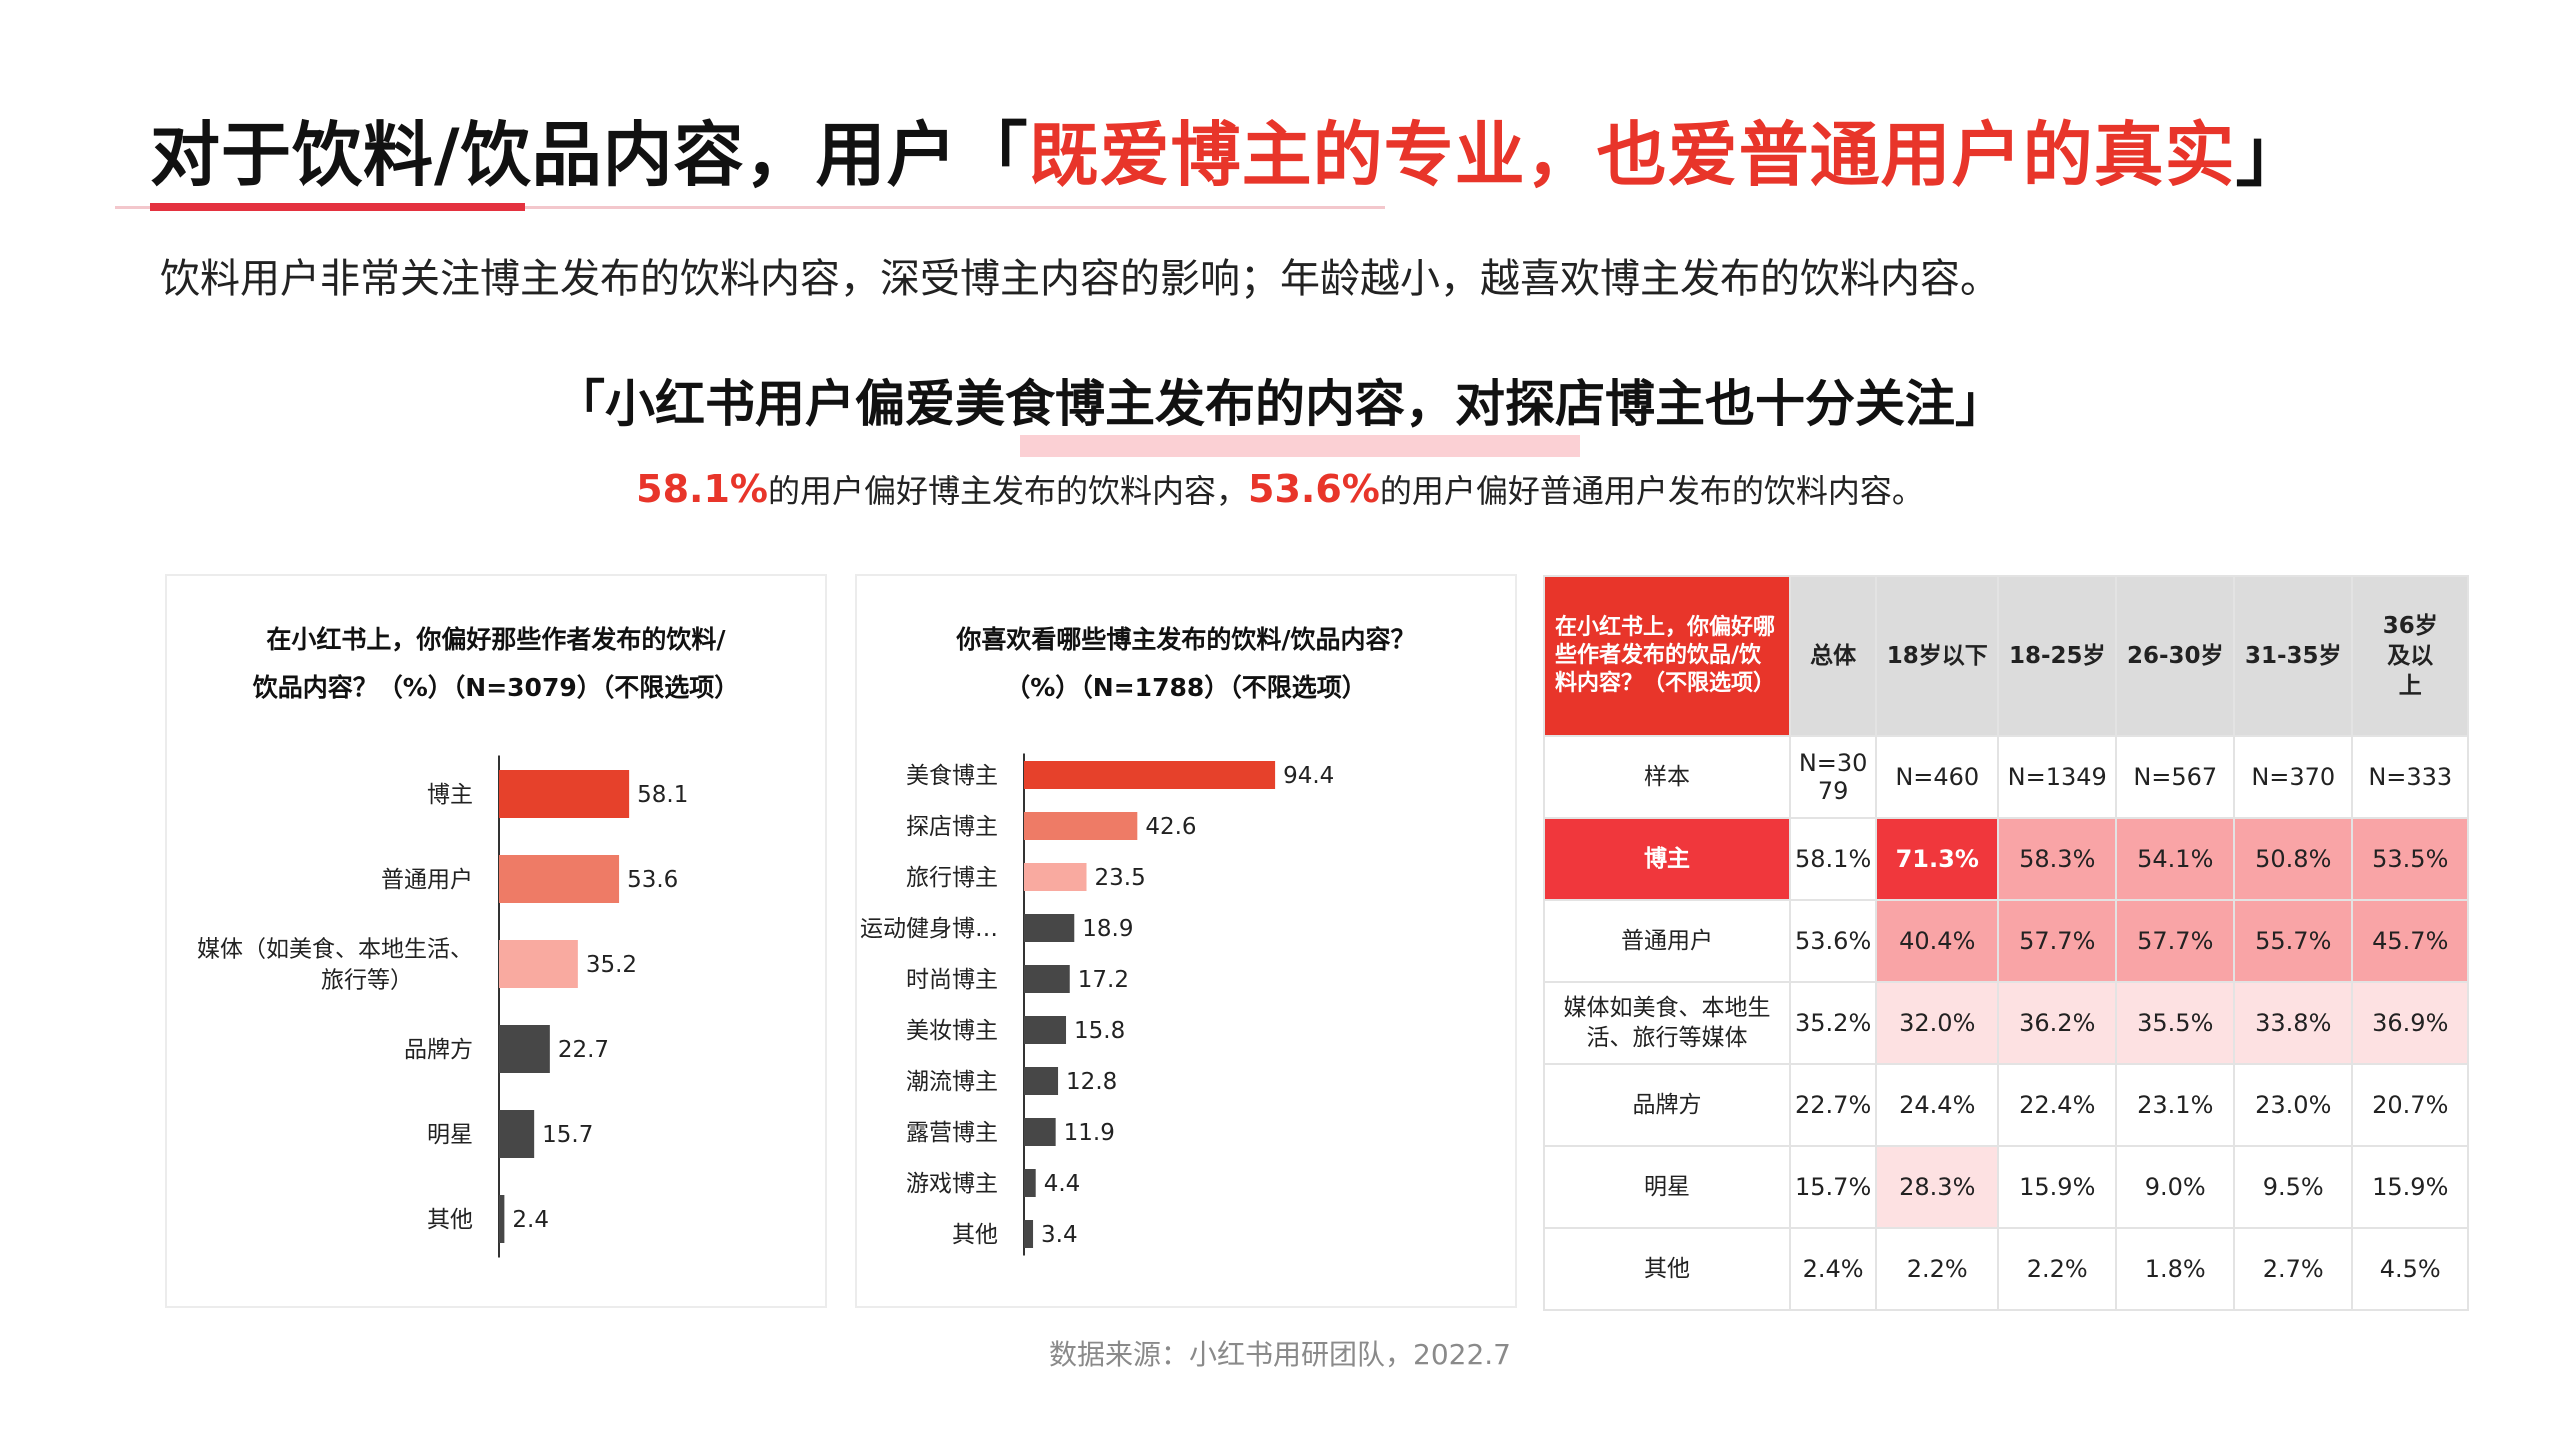 This screenshot has height=1440, width=2560. What do you see at coordinates (2410, 1105) in the screenshot?
I see `table-cell: 20.7%` at bounding box center [2410, 1105].